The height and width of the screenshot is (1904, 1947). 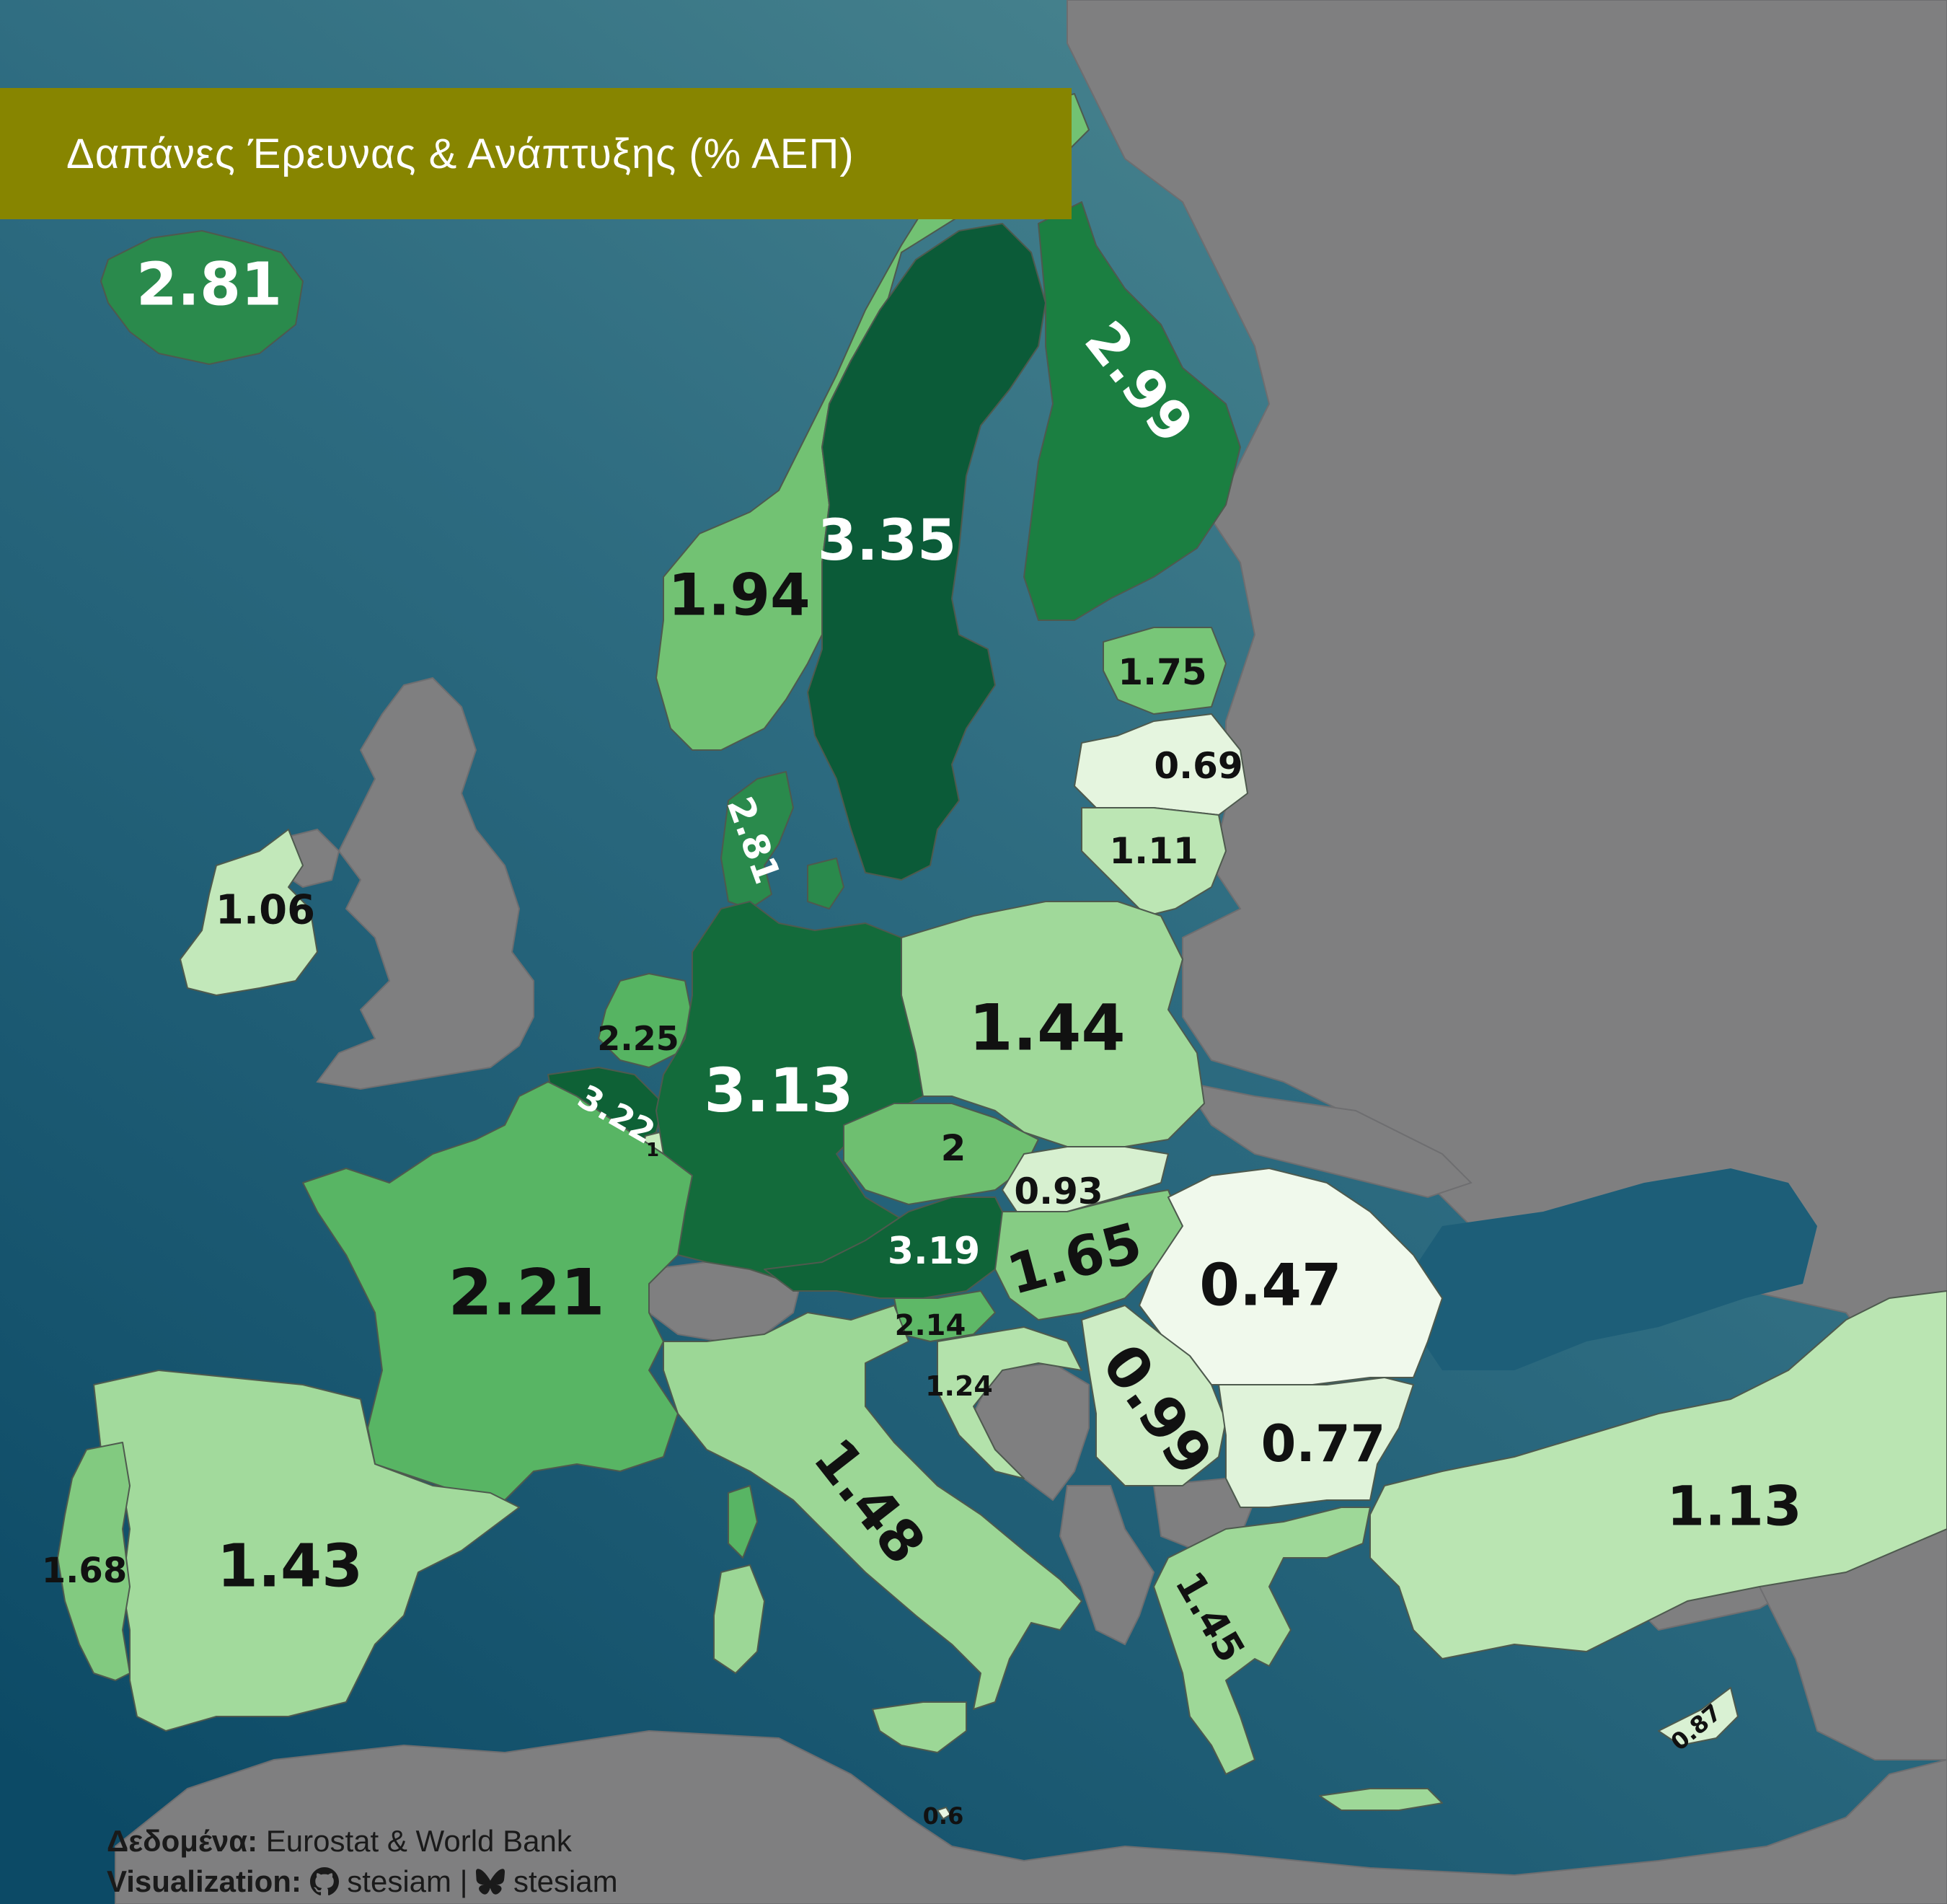 I want to click on country-bulgaria, so click(x=1316, y=1442).